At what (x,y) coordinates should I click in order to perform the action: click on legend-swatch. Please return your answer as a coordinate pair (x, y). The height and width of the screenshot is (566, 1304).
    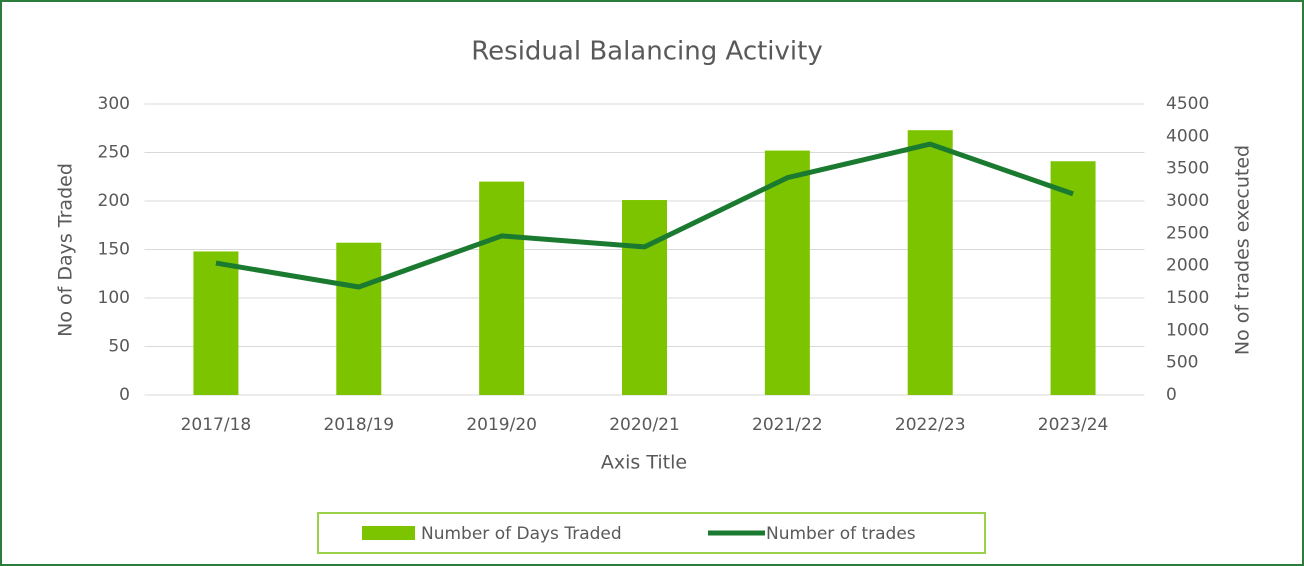
    Looking at the image, I should click on (388, 533).